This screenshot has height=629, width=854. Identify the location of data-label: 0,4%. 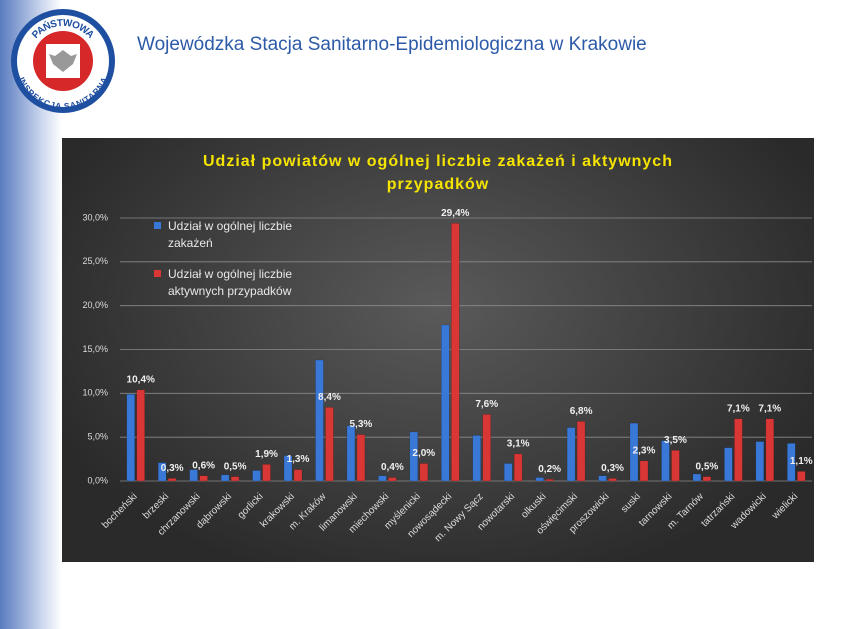
(392, 467).